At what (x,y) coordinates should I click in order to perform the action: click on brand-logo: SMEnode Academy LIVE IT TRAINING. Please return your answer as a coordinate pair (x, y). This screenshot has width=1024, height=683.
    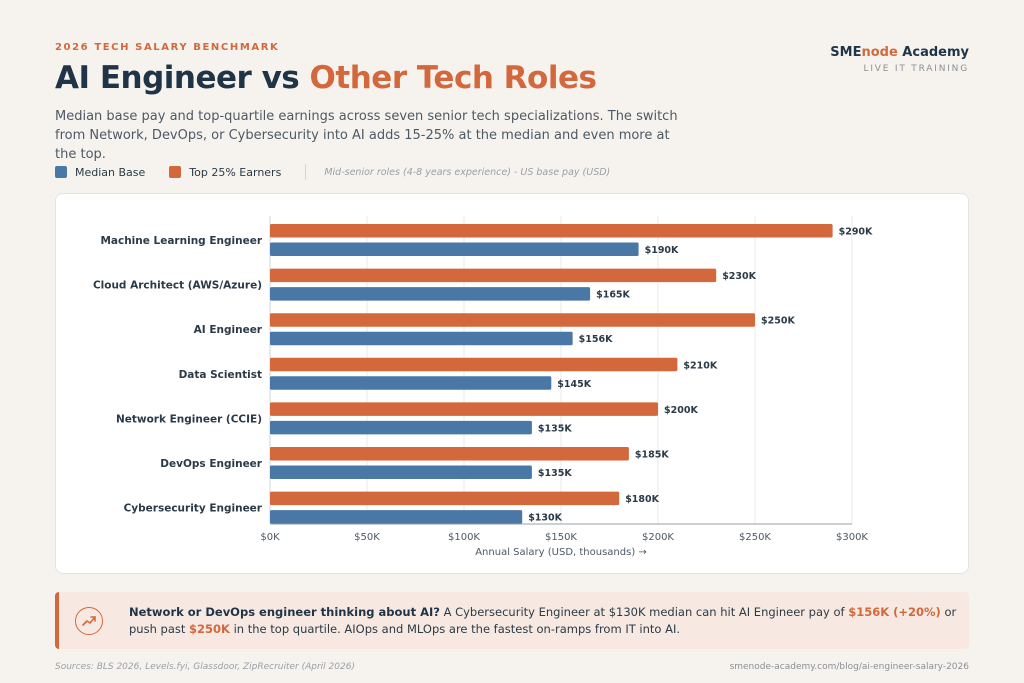
    Looking at the image, I should click on (899, 59).